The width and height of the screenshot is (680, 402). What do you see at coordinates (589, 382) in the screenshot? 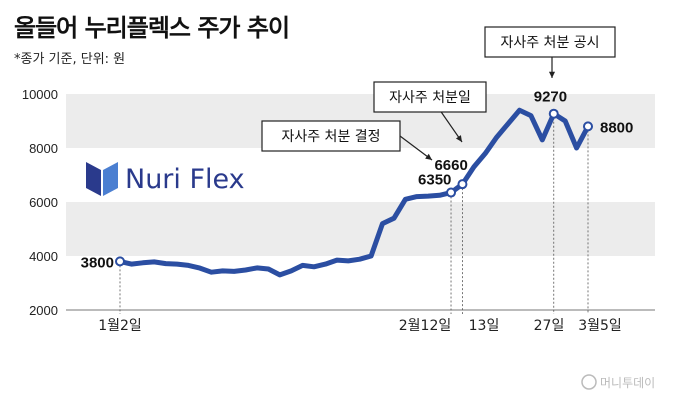
I see `watermark-icon` at bounding box center [589, 382].